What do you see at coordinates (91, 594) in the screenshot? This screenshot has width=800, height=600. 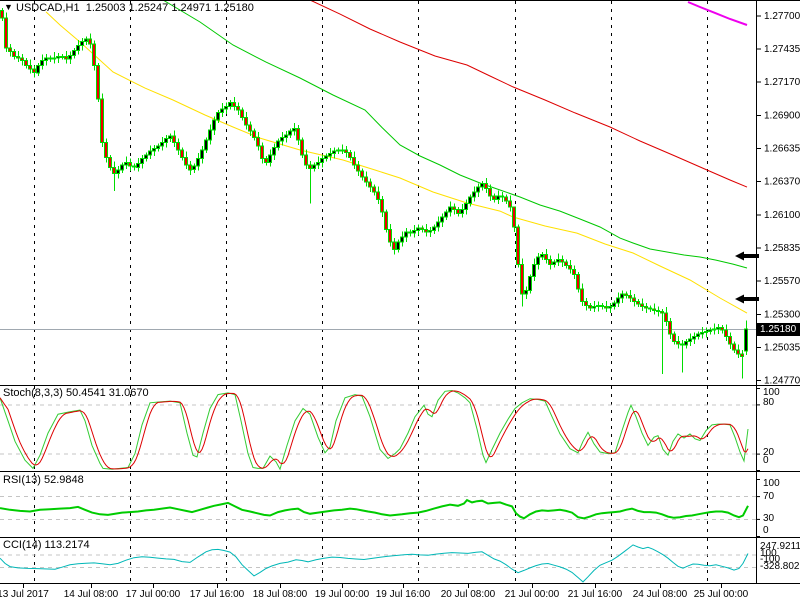 I see `time-axis-label: 14 Jul 08:00` at bounding box center [91, 594].